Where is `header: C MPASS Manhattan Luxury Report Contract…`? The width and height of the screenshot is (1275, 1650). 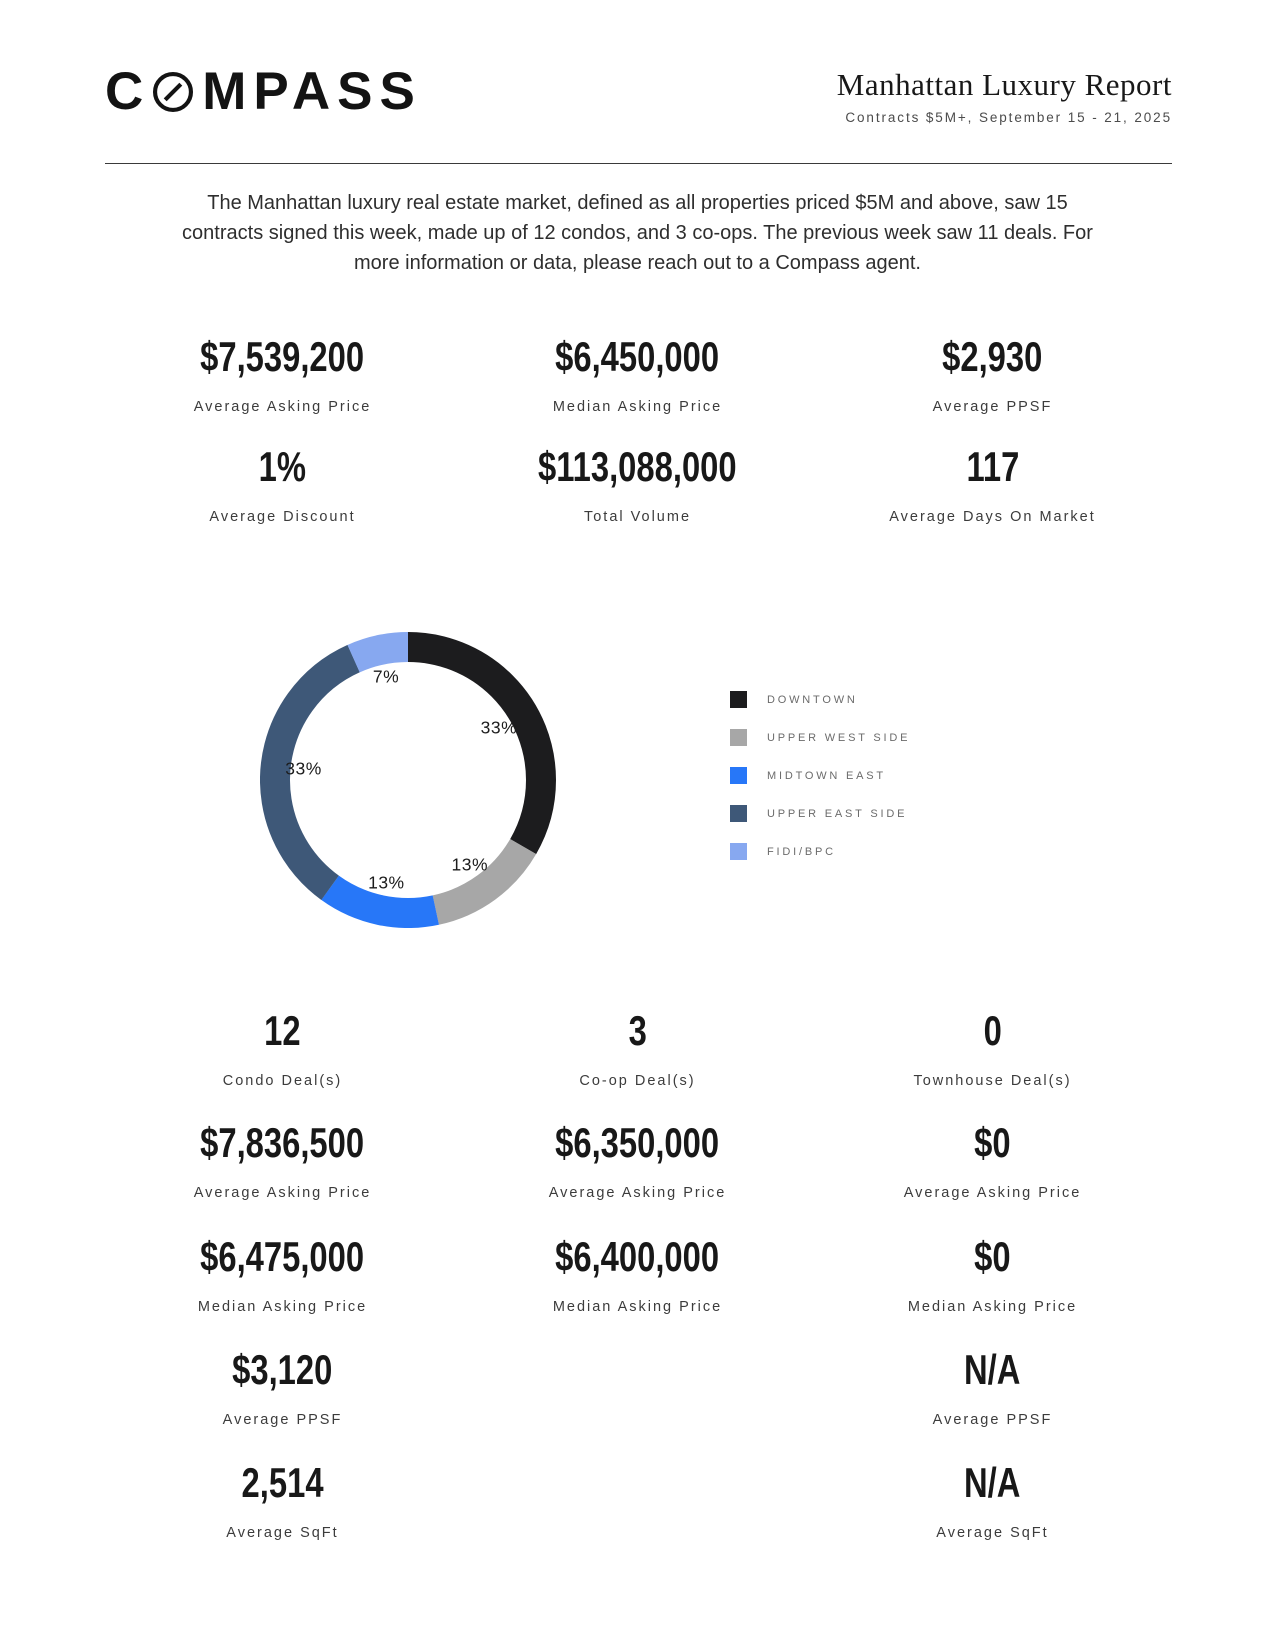
header: C MPASS Manhattan Luxury Report Contract… is located at coordinates (638, 95).